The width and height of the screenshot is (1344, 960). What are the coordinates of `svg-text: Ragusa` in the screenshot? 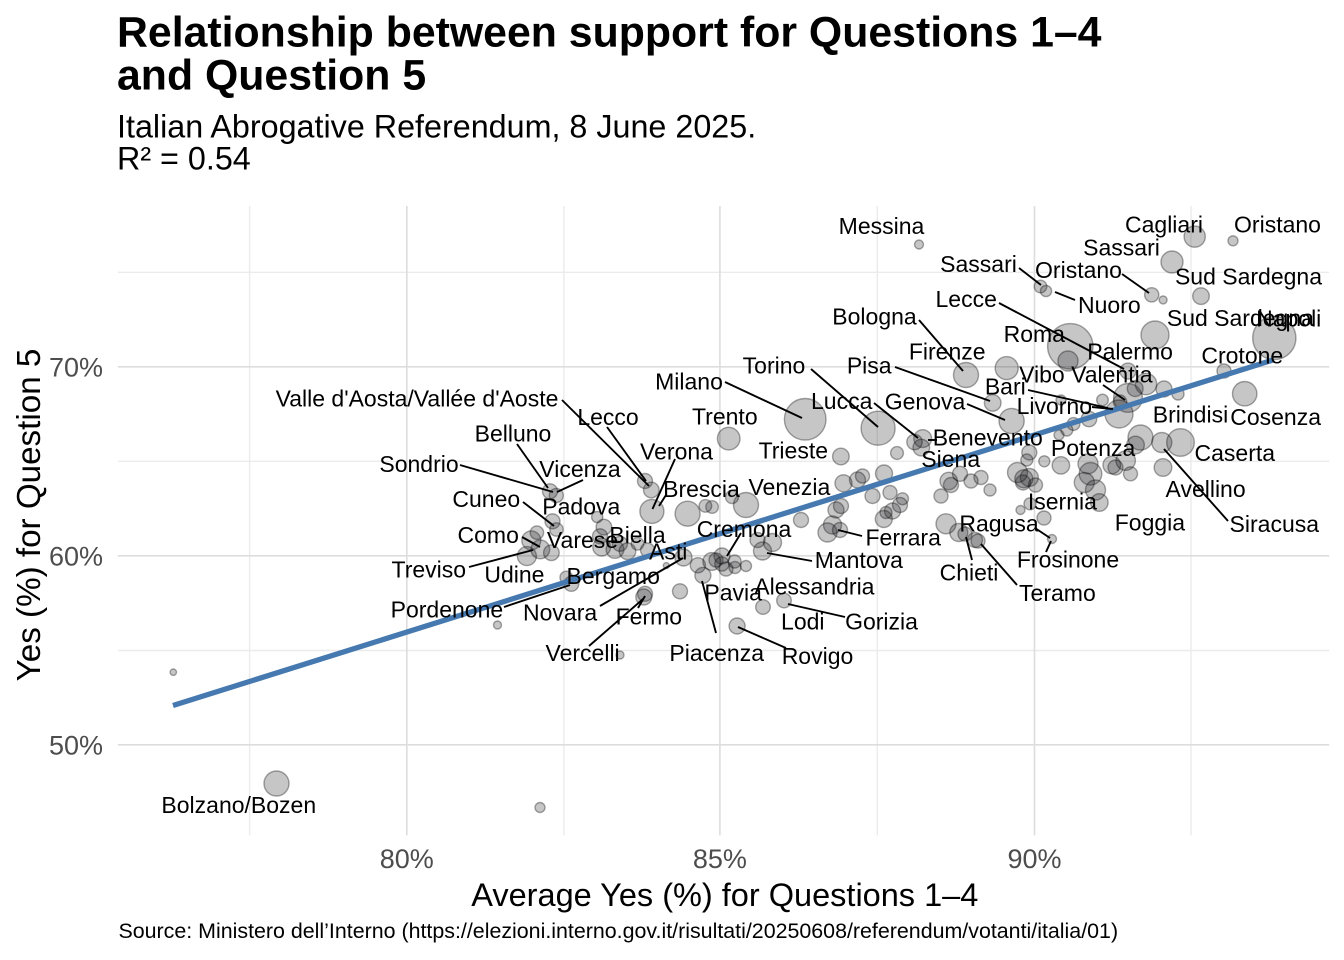 It's located at (998, 524).